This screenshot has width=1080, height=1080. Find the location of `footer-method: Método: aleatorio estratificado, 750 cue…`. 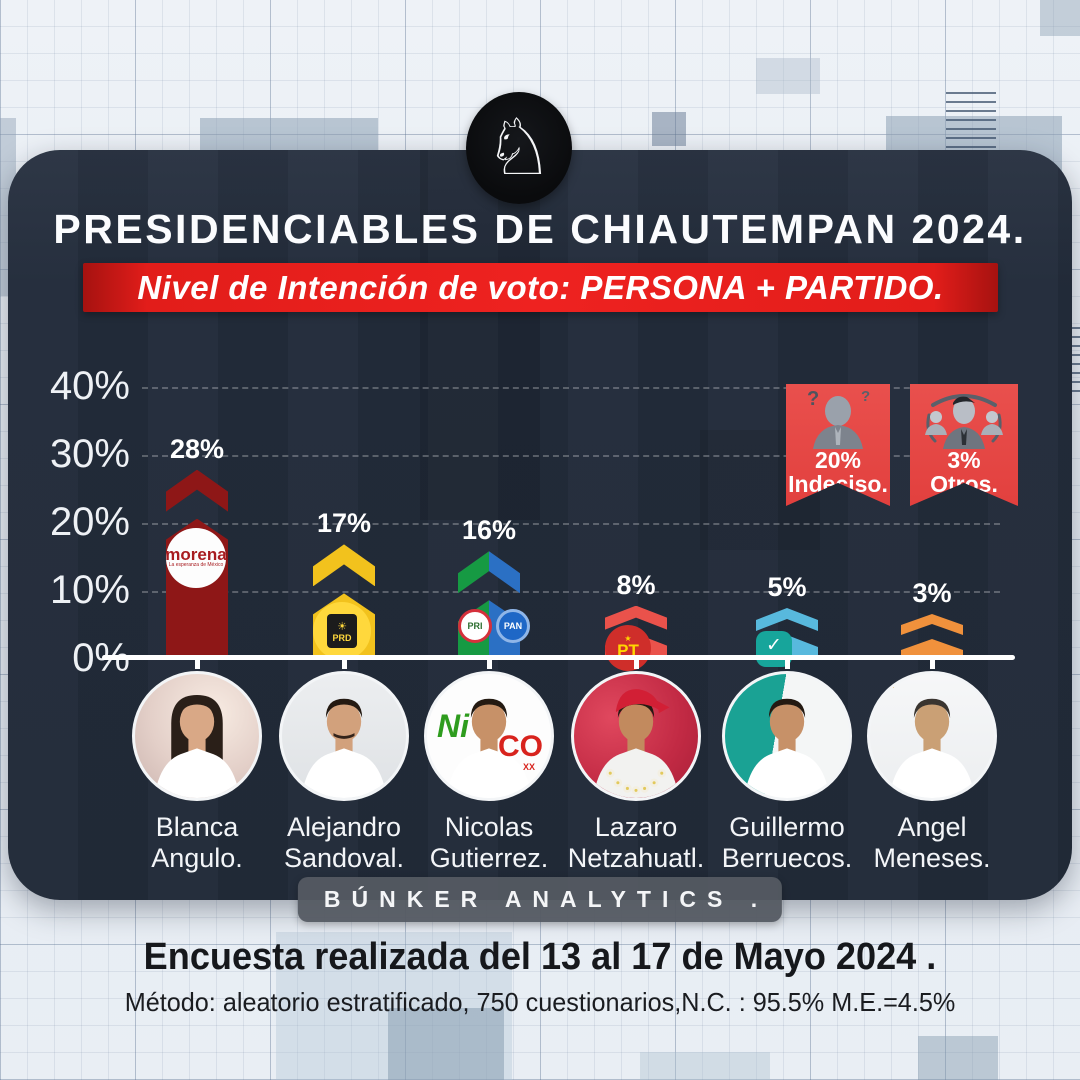

footer-method: Método: aleatorio estratificado, 750 cue… is located at coordinates (540, 1002).